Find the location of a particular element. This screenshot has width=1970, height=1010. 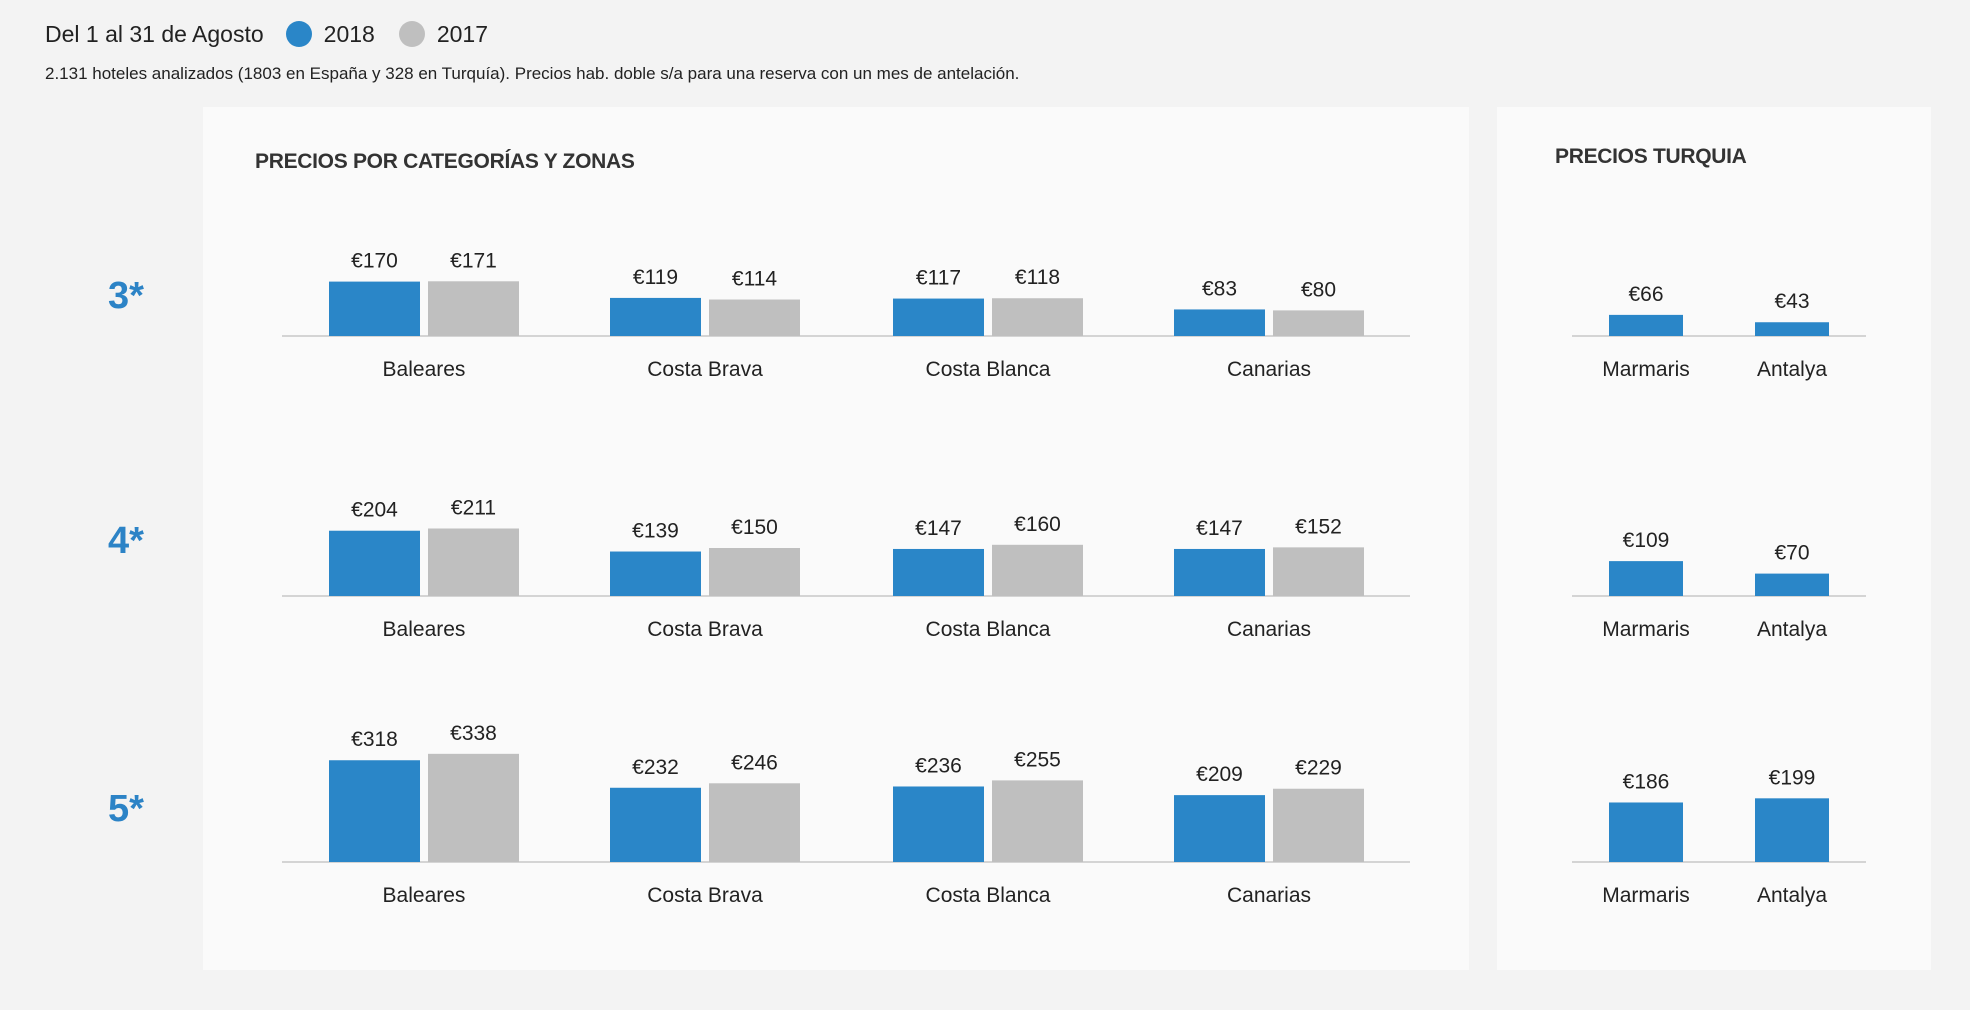

turkey-value-label-antalya-2018: €43 is located at coordinates (1791, 301).